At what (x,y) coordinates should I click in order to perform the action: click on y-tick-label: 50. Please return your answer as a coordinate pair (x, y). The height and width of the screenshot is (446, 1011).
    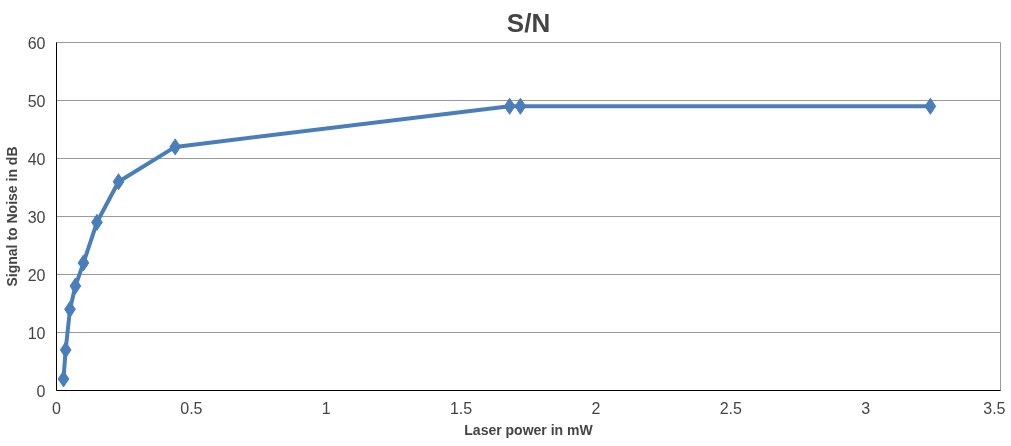
    Looking at the image, I should click on (36, 101).